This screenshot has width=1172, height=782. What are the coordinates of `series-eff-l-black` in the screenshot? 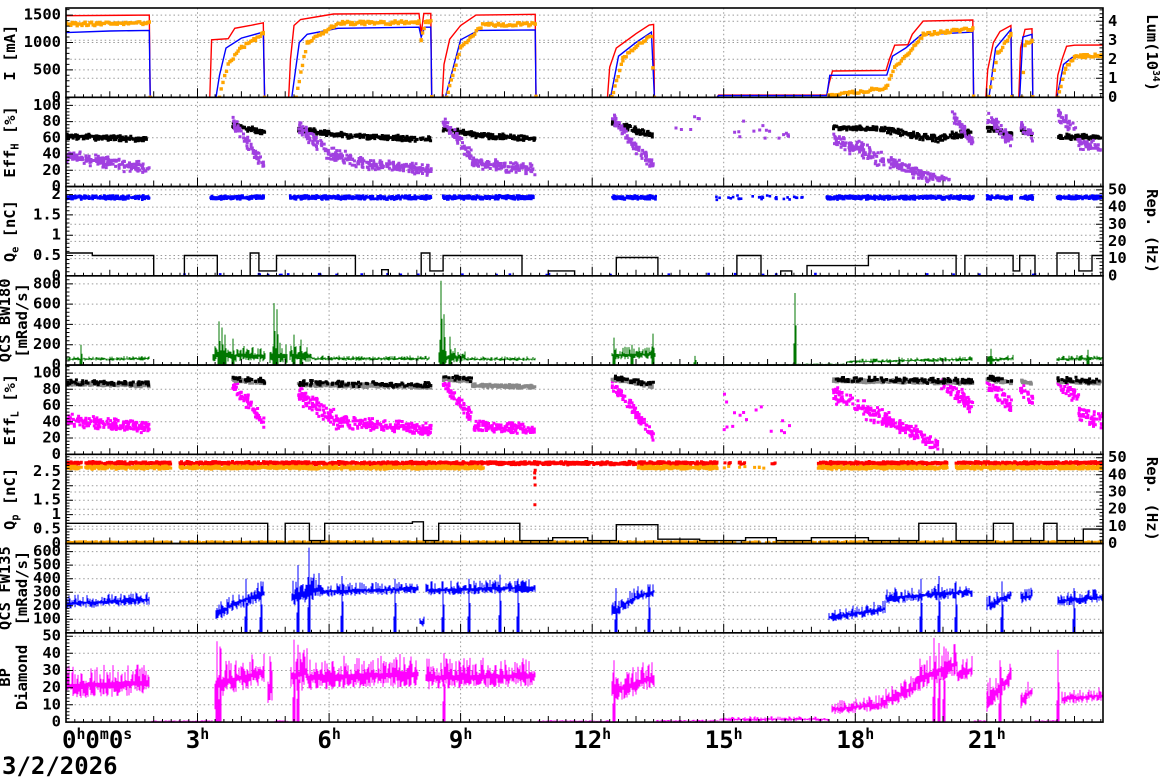 It's located at (583, 381).